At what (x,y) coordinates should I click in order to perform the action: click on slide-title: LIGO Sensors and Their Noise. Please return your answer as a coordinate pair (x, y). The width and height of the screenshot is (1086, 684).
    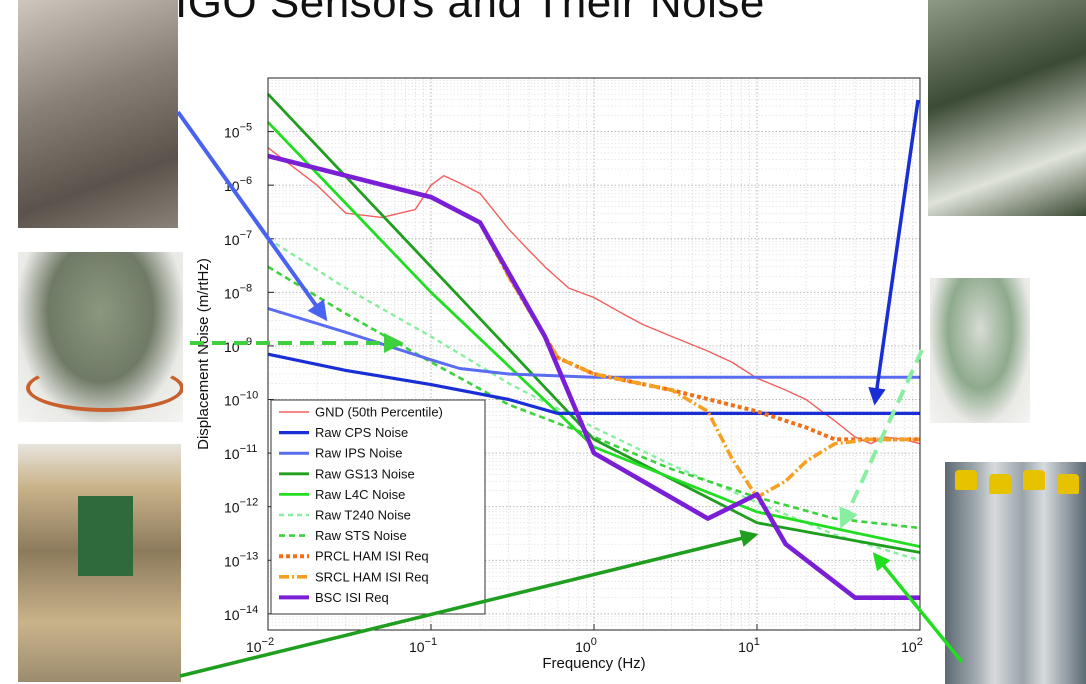
    Looking at the image, I should click on (457, 13).